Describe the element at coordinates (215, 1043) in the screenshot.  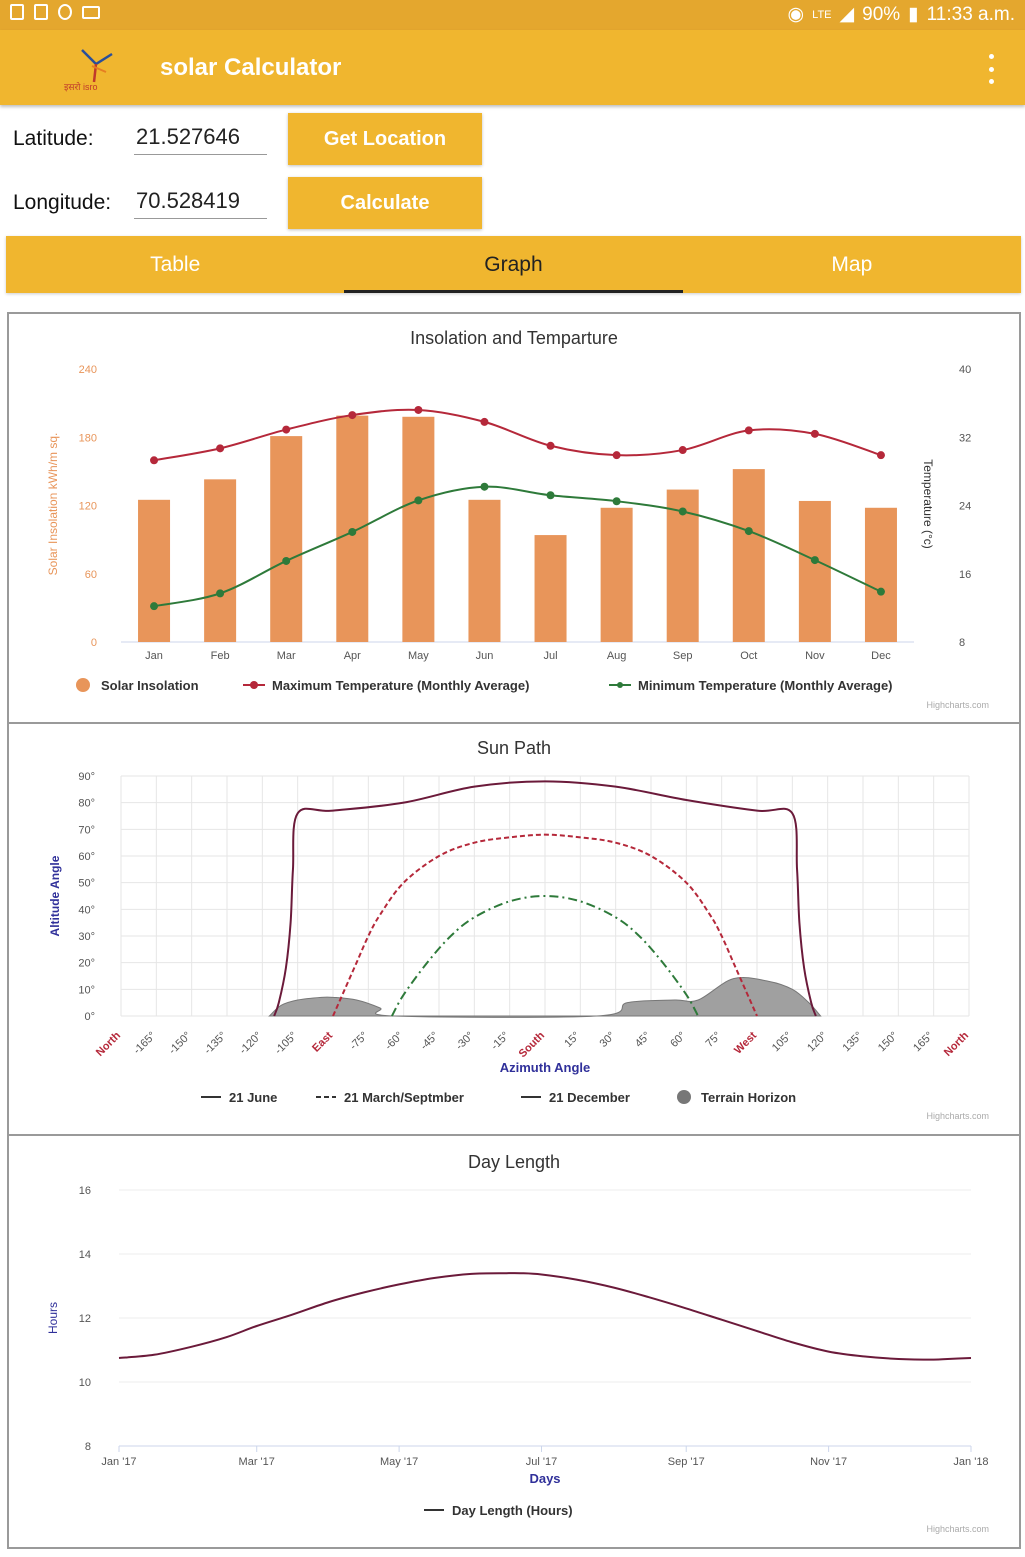
I see `x-tick-label: -135°` at that location.